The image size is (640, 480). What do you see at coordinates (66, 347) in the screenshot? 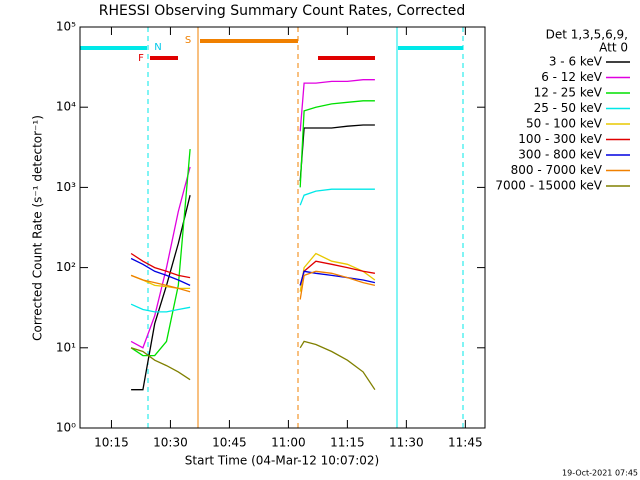
I see `y-tick-label: 10¹` at bounding box center [66, 347].